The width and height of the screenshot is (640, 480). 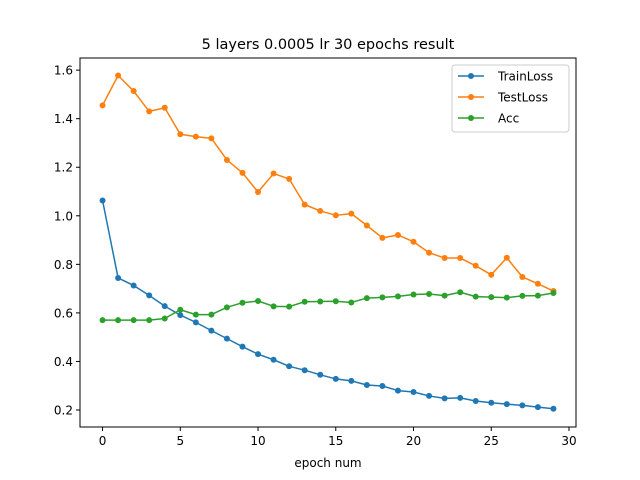 I want to click on x-tick-label: 30, so click(x=568, y=441).